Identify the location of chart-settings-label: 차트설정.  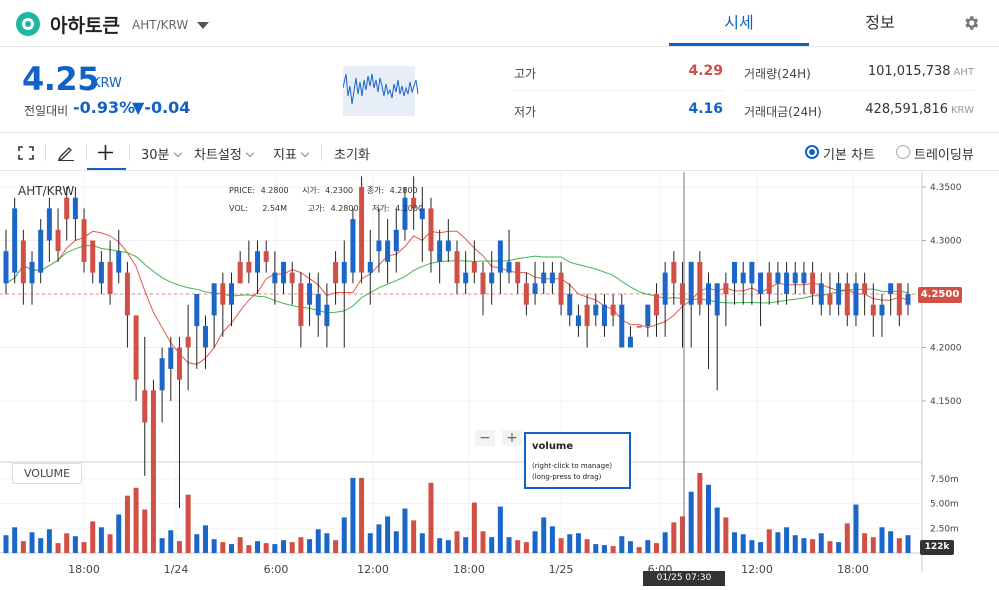
(218, 155).